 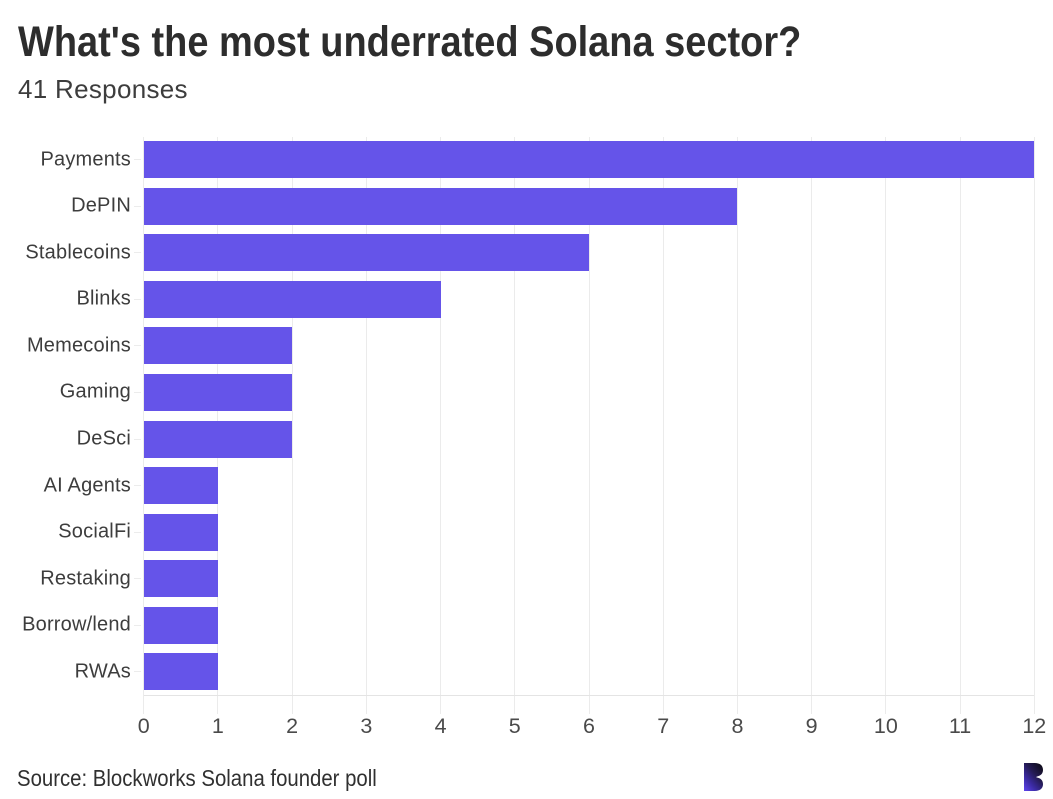 What do you see at coordinates (102, 671) in the screenshot?
I see `category-label: RWAs` at bounding box center [102, 671].